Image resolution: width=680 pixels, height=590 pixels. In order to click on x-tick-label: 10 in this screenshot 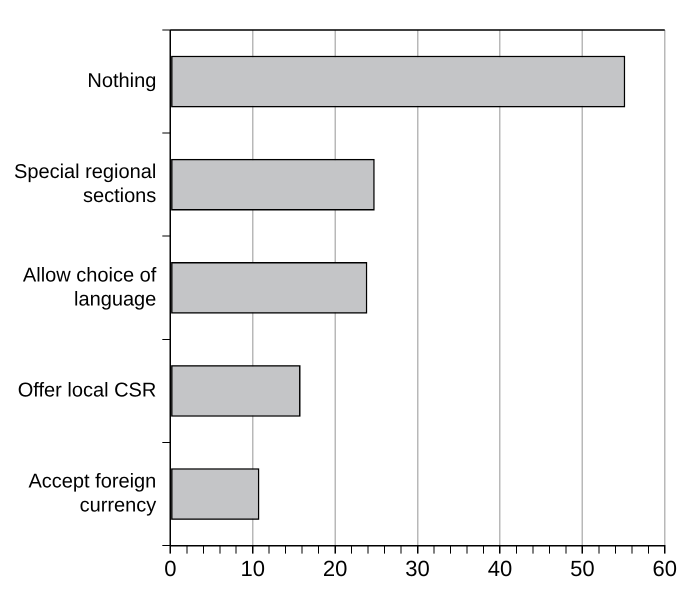, I will do `click(252, 568)`.